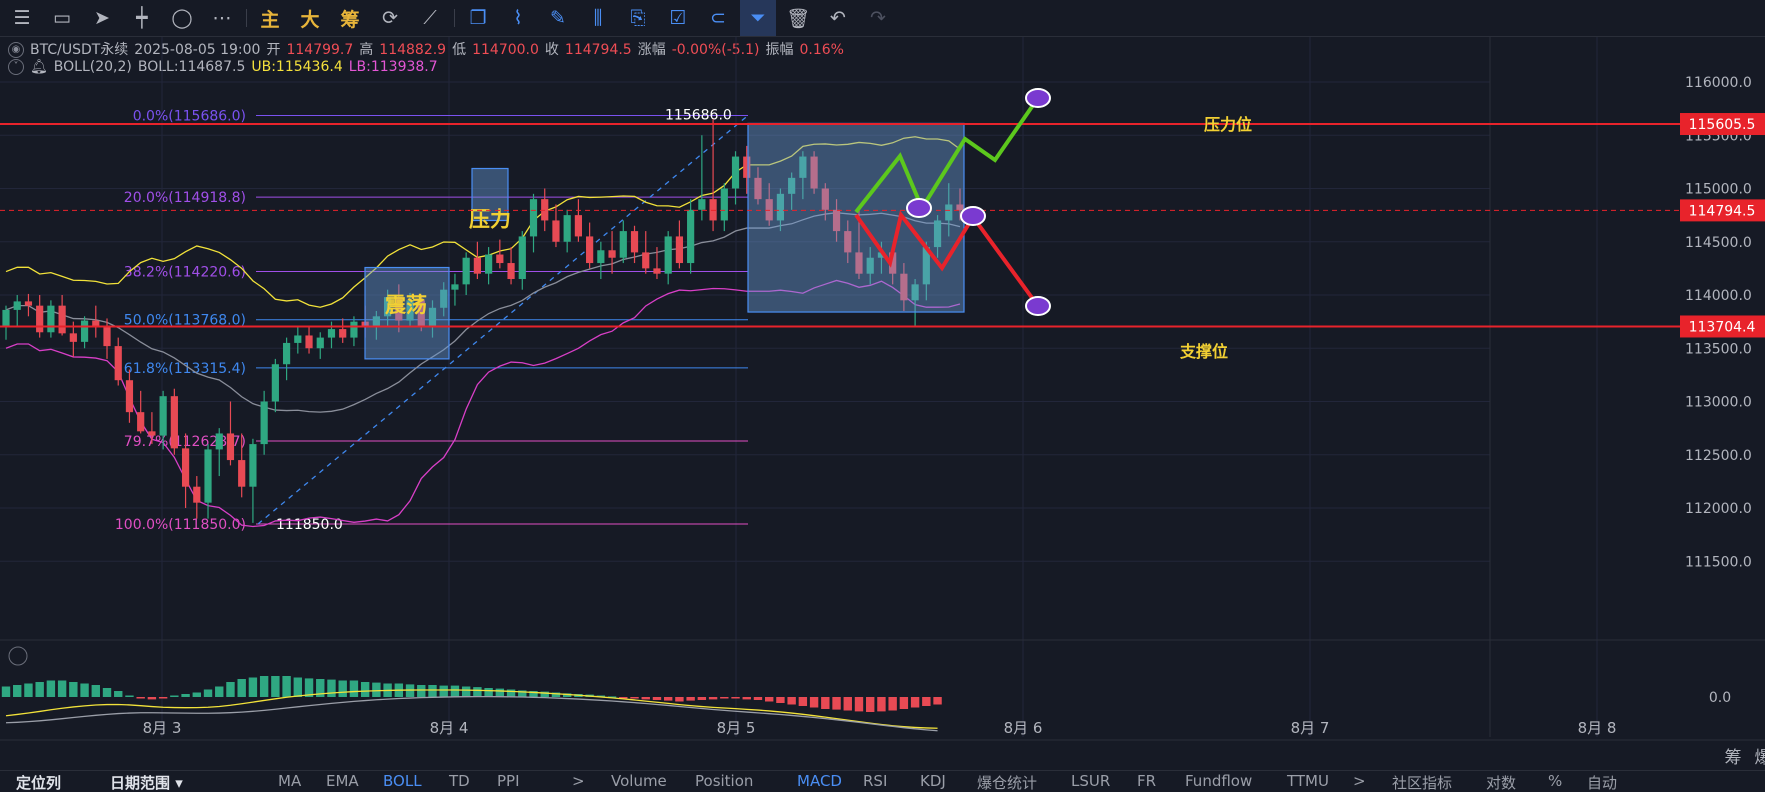 The image size is (1765, 792). I want to click on indicator-tab: PPI, so click(508, 781).